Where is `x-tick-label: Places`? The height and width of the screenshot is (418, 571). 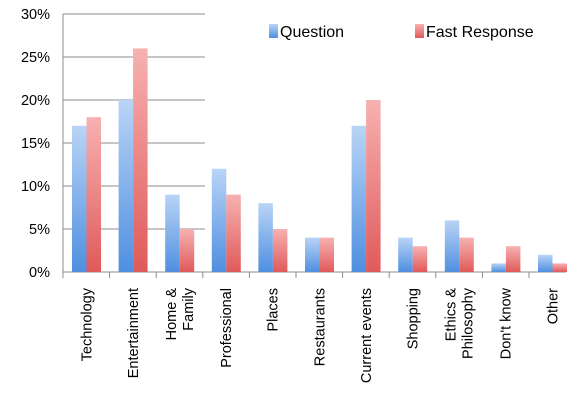 x-tick-label: Places is located at coordinates (274, 310).